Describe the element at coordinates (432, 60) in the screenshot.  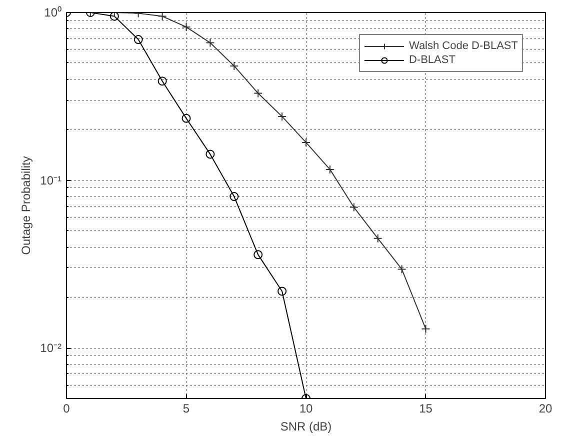
I see `legend-label: D-BLAST` at that location.